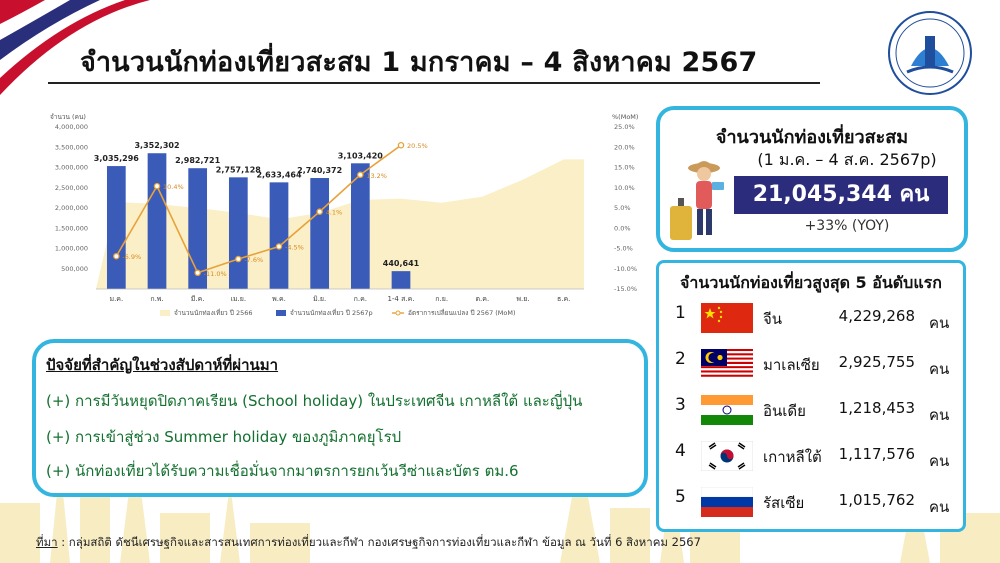  I want to click on south-korea-flag-icon, so click(727, 456).